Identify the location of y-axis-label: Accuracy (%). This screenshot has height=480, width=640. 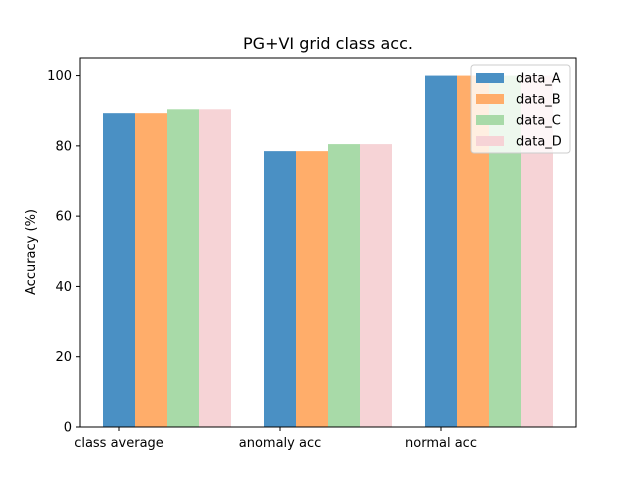
(31, 252).